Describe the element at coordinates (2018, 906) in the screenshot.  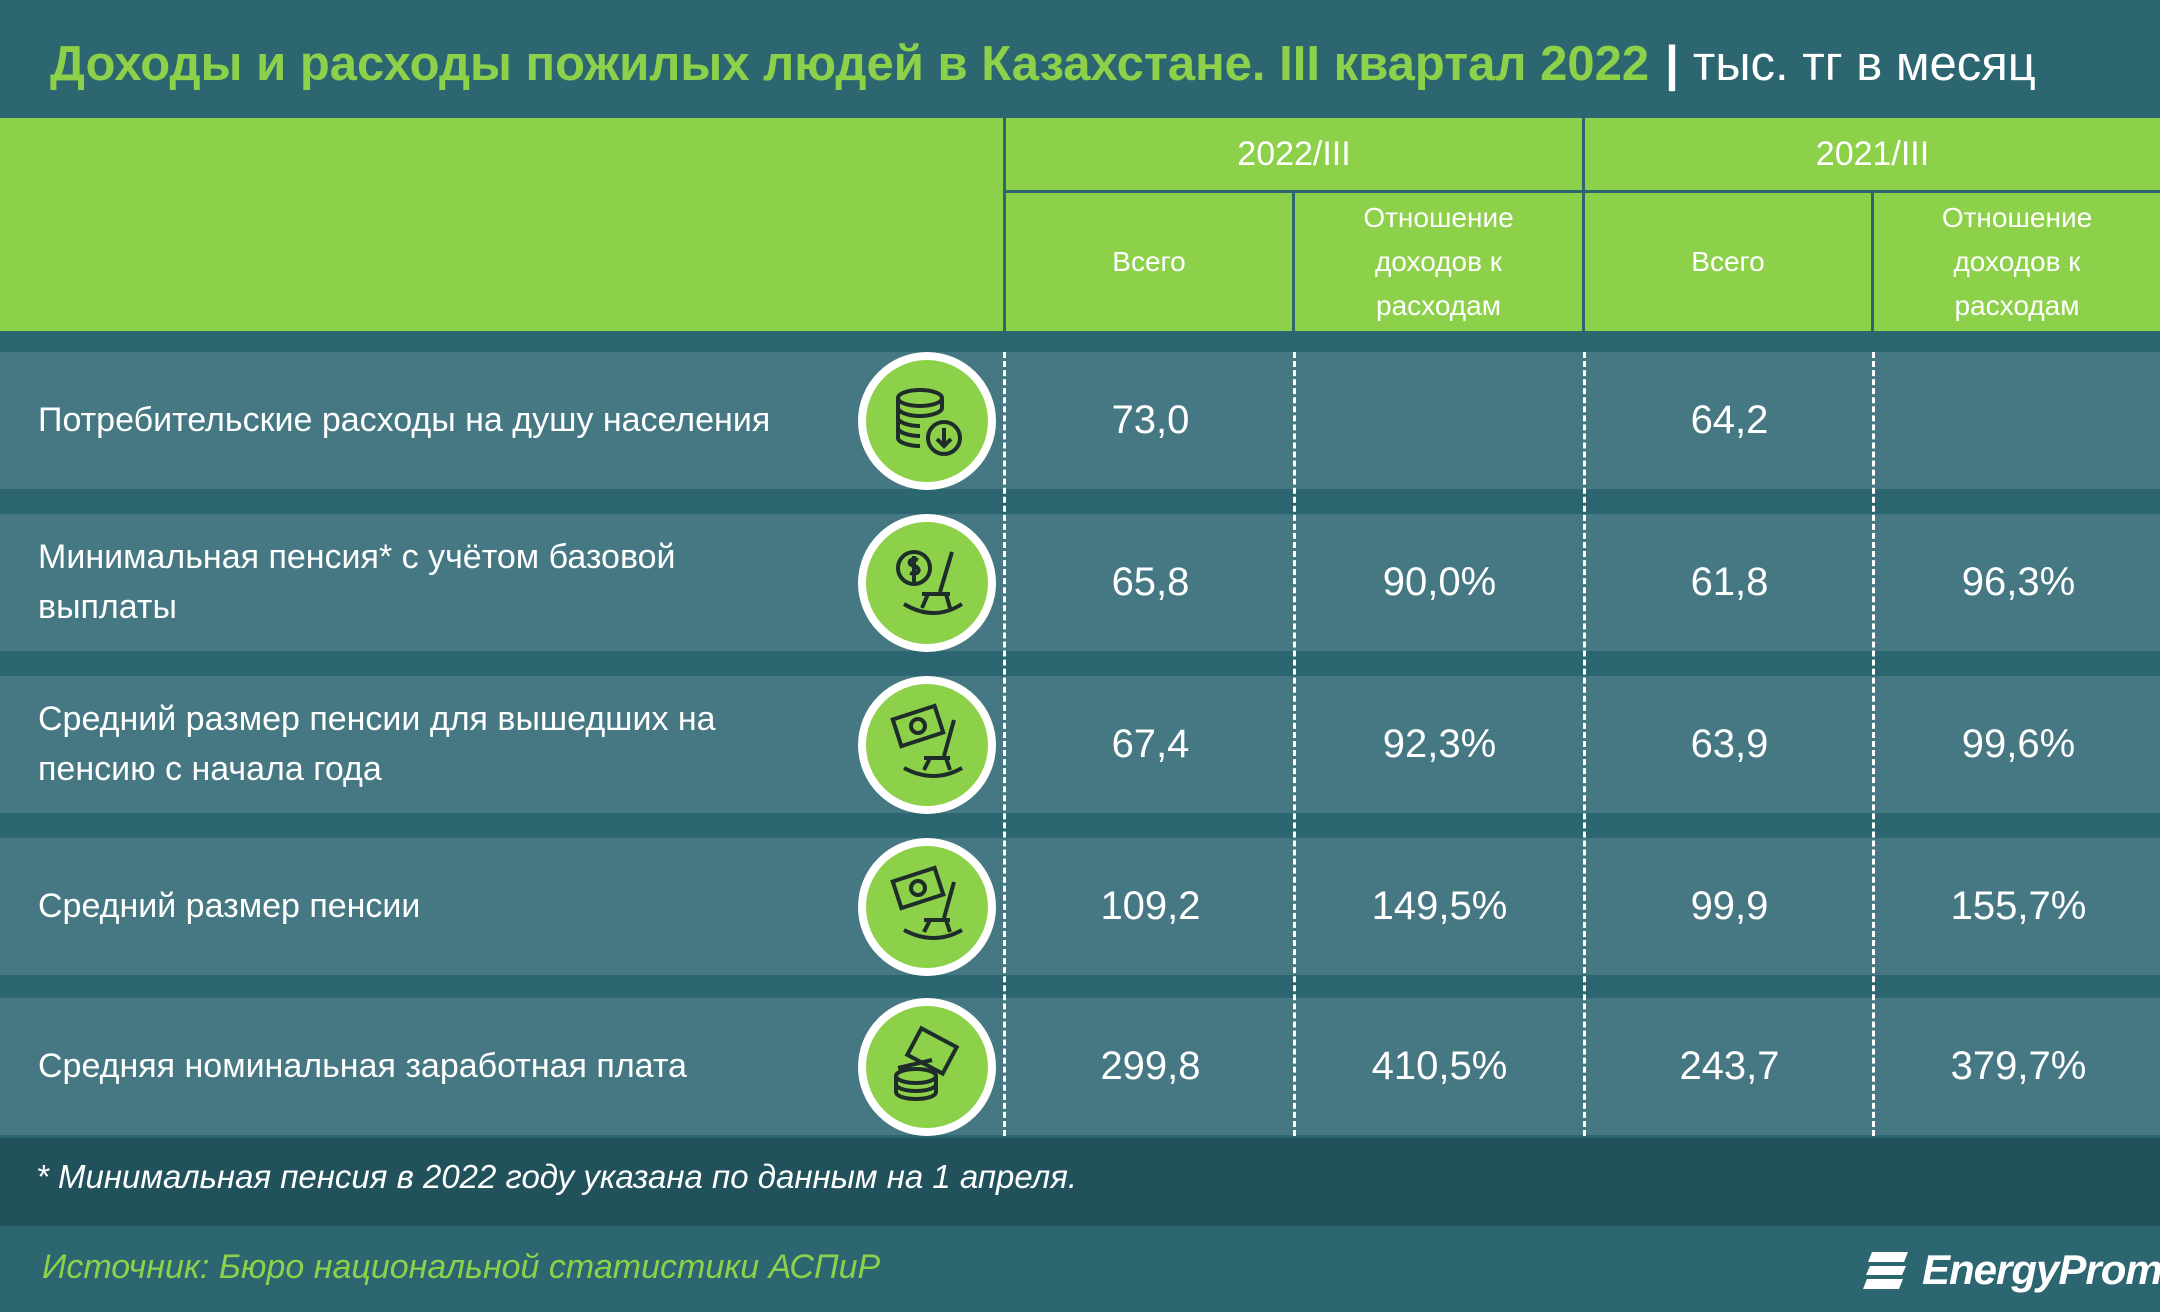
I see `value-ratio-cell: 155,7%` at that location.